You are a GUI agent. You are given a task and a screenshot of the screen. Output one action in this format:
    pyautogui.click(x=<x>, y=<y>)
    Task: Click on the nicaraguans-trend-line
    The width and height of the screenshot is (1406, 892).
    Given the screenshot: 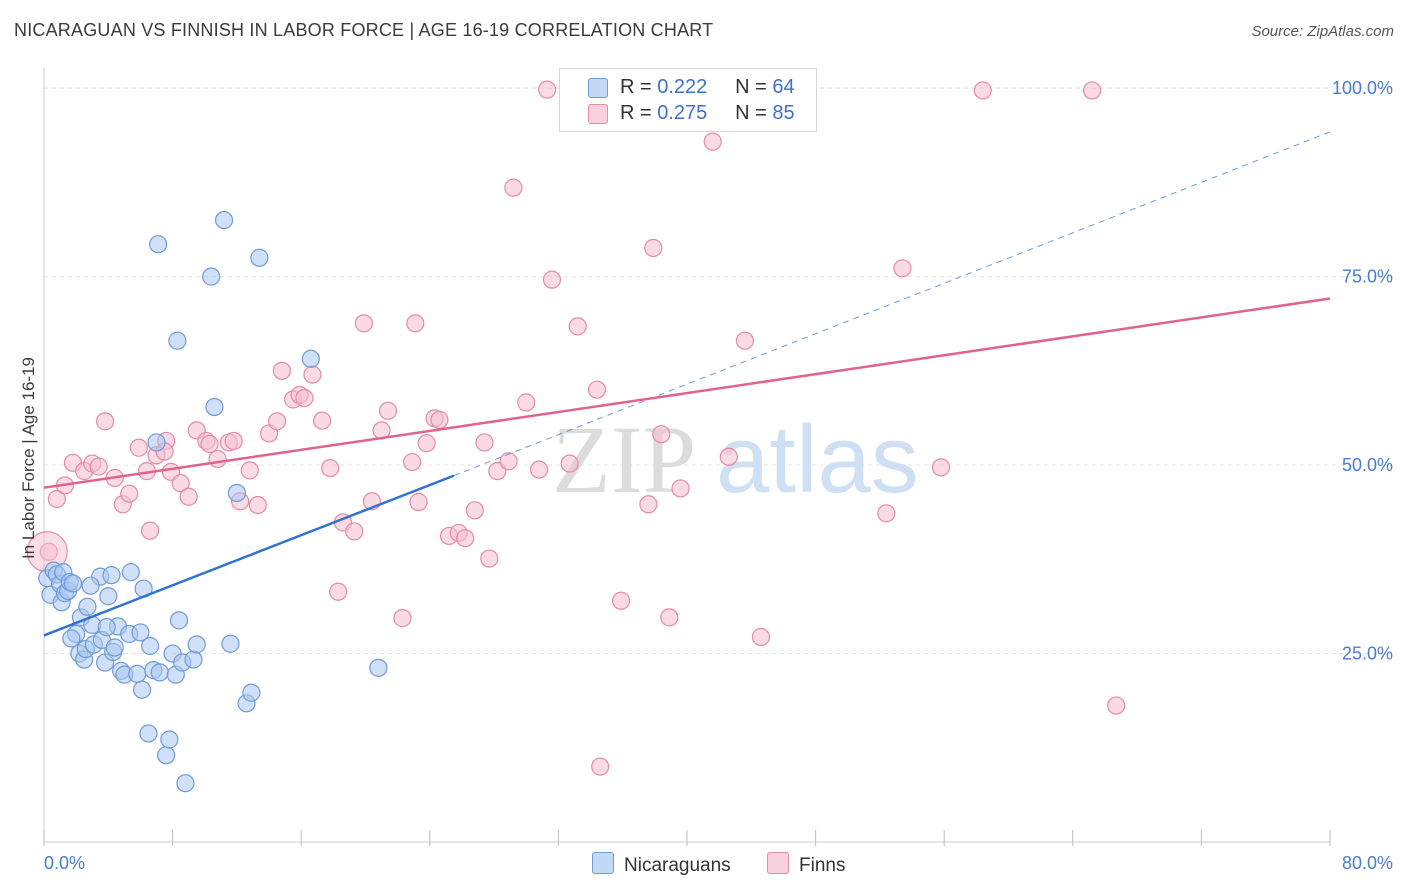 What is the action you would take?
    pyautogui.click(x=249, y=555)
    